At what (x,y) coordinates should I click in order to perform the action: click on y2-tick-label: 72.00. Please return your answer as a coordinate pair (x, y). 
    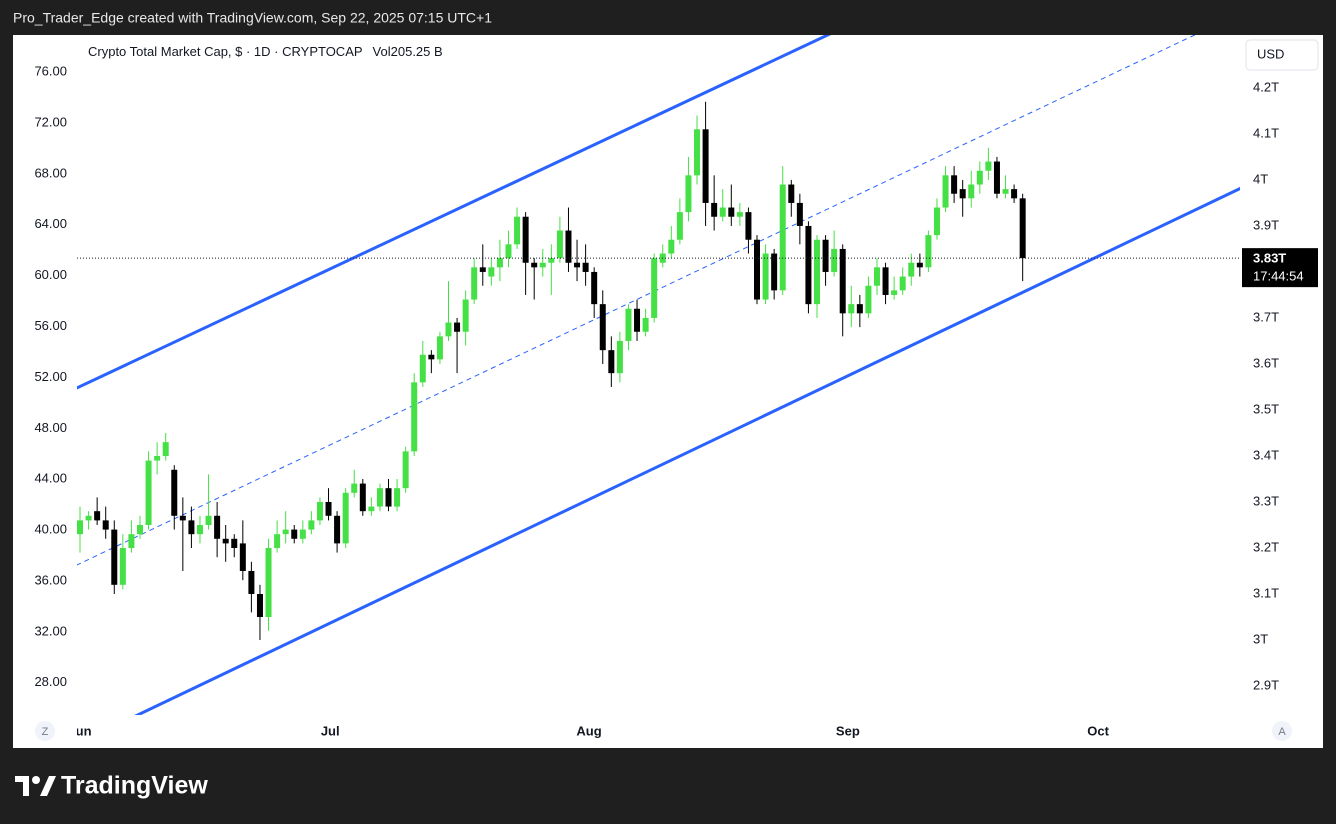
    Looking at the image, I should click on (50, 121).